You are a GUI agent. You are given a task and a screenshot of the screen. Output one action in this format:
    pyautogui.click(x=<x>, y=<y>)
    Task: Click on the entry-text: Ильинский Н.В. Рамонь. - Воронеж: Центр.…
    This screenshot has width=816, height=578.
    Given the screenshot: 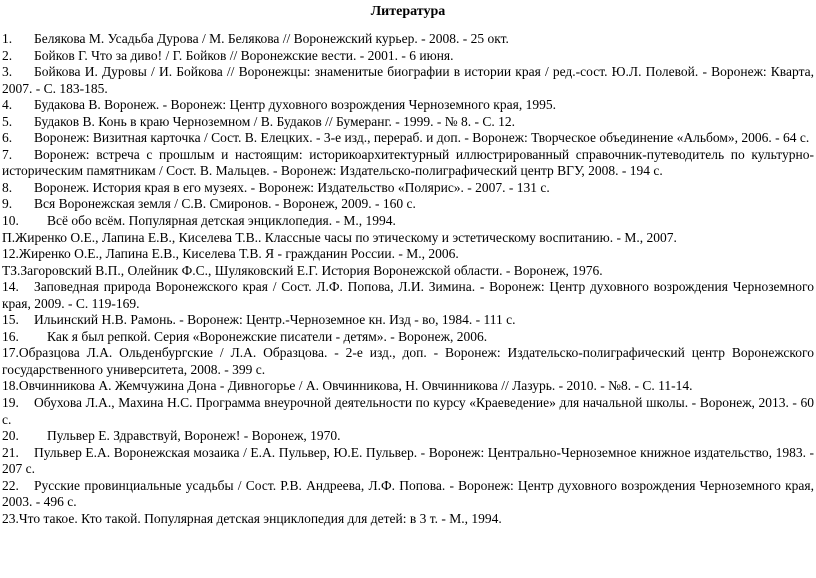 What is the action you would take?
    pyautogui.click(x=275, y=320)
    